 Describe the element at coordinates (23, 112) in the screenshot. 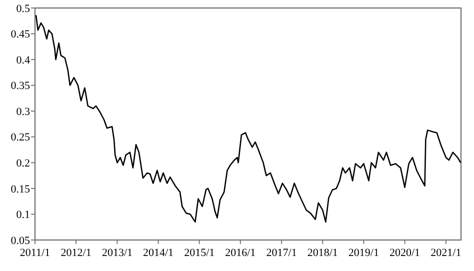

I see `y-tick-label: 0.3` at that location.